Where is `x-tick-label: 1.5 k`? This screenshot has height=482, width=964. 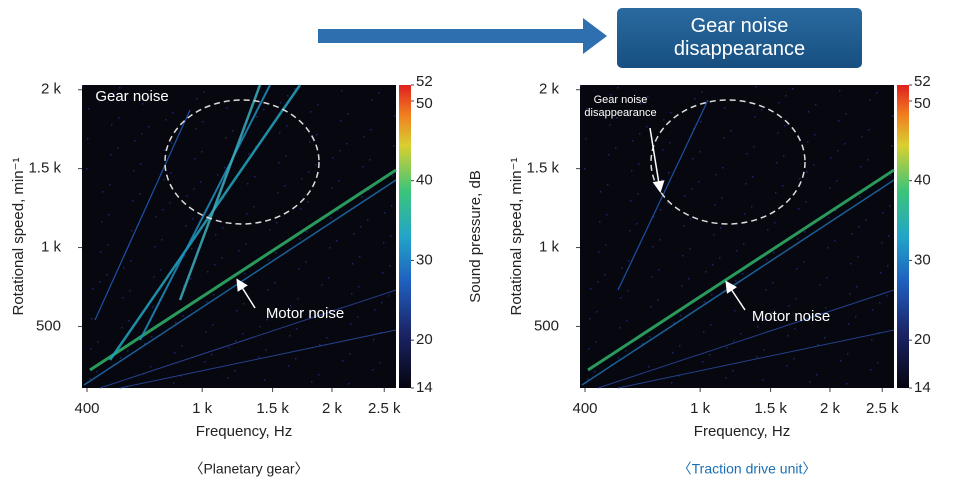
x-tick-label: 1.5 k is located at coordinates (770, 408).